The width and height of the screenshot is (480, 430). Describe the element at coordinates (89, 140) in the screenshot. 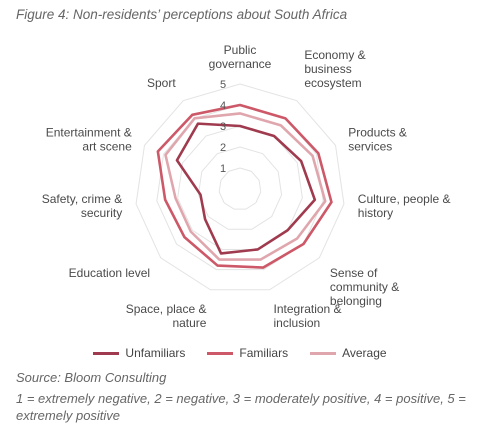

I see `axis-label-9: Entertainment & art scene` at that location.